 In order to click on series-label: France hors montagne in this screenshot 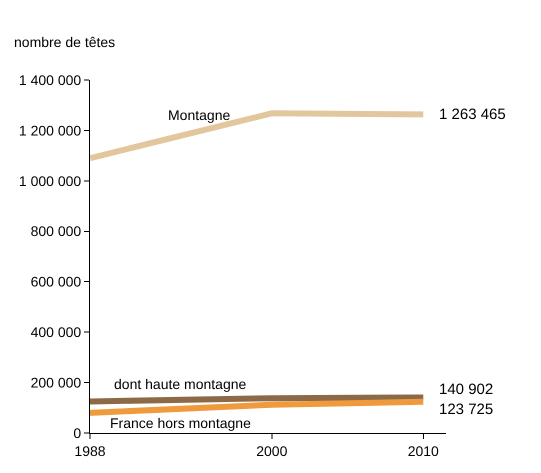, I will do `click(181, 423)`.